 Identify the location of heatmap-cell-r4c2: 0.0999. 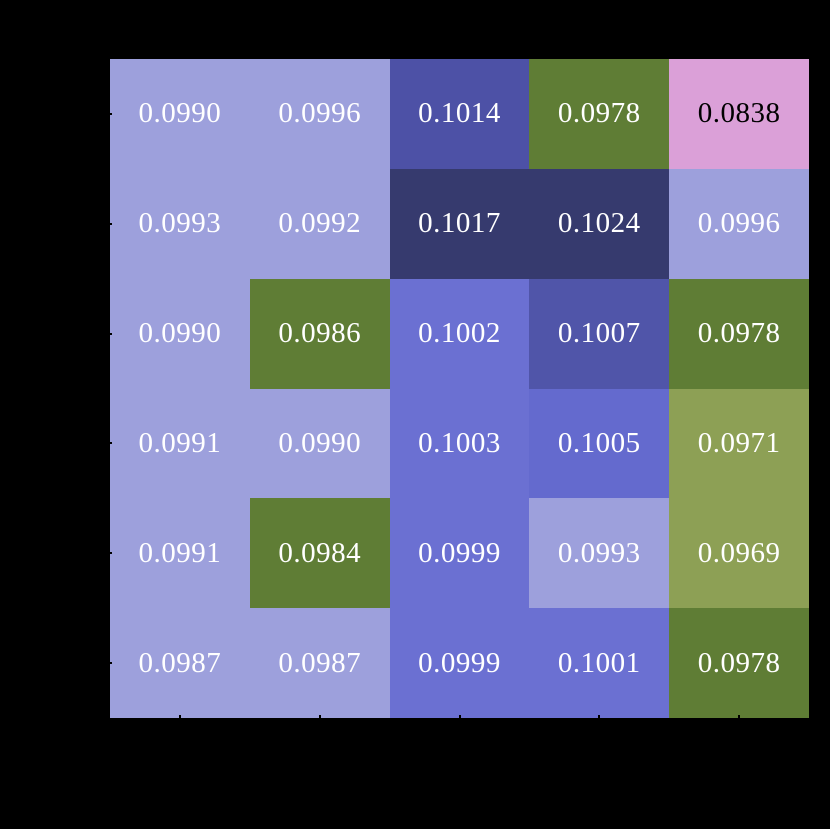
(459, 553).